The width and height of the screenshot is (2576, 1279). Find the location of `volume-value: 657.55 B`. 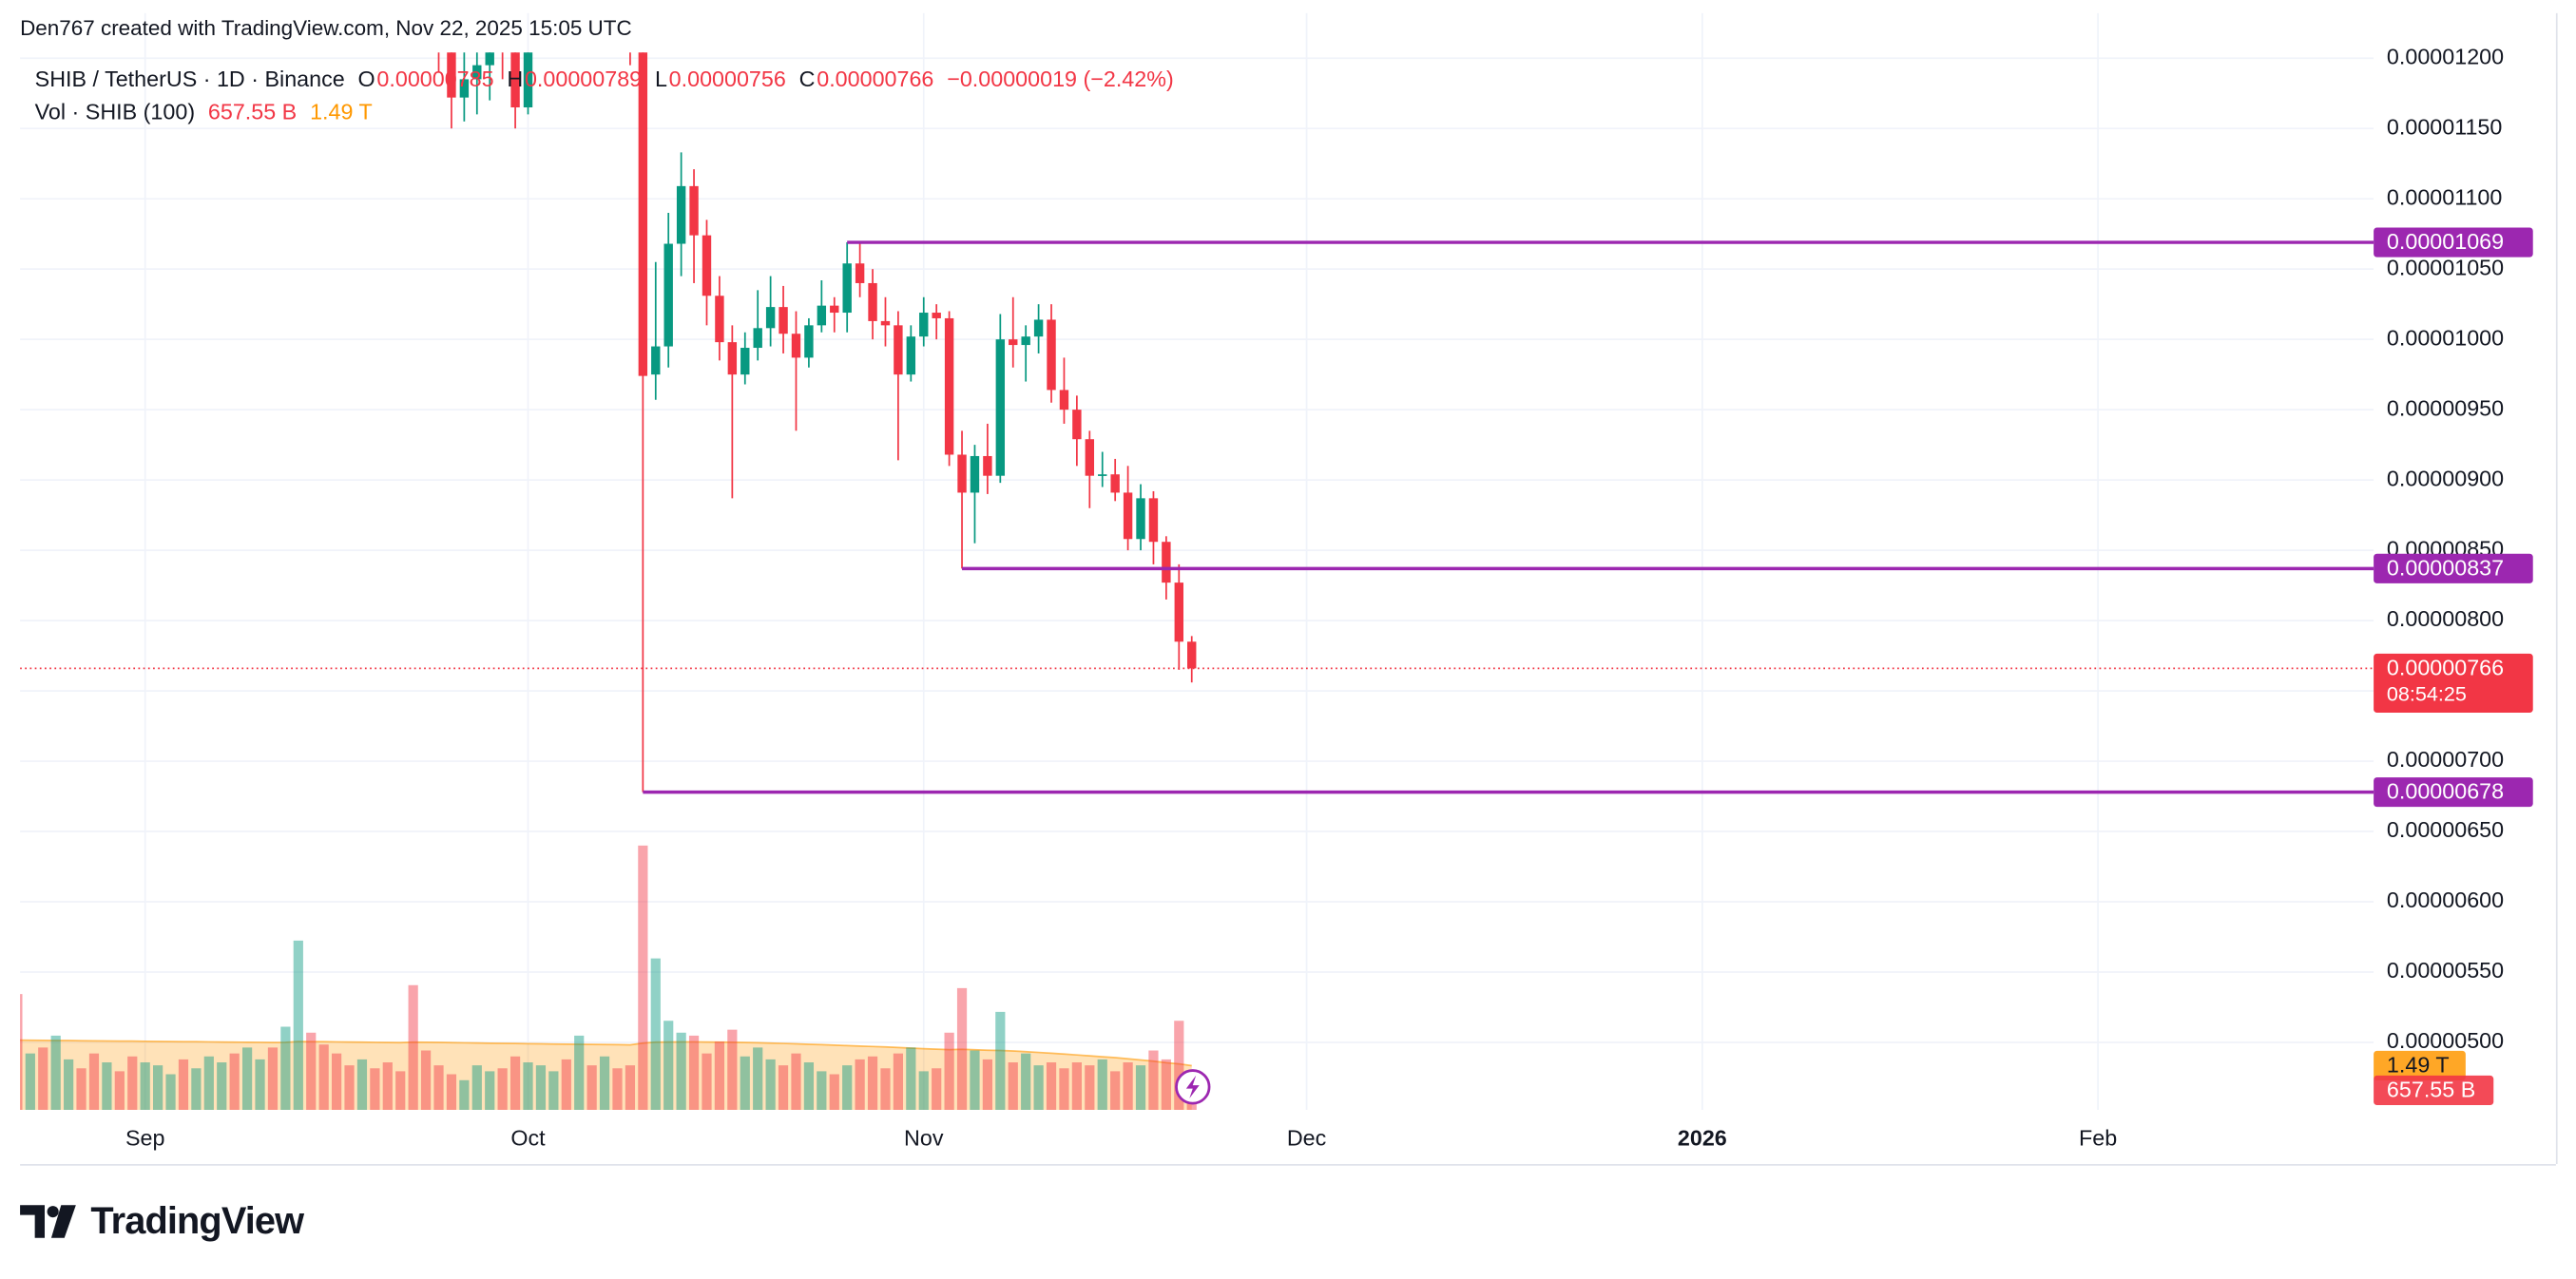

volume-value: 657.55 B is located at coordinates (252, 111).